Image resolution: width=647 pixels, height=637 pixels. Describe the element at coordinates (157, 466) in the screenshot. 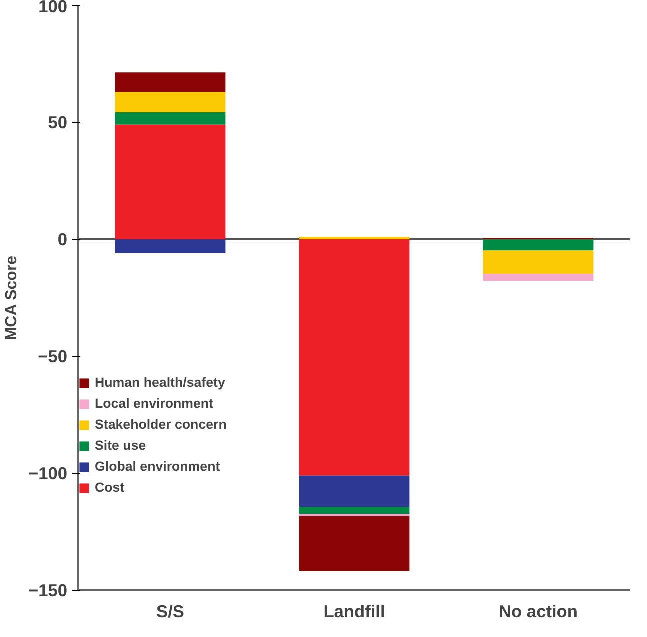

I see `legend-label: Global environment` at that location.